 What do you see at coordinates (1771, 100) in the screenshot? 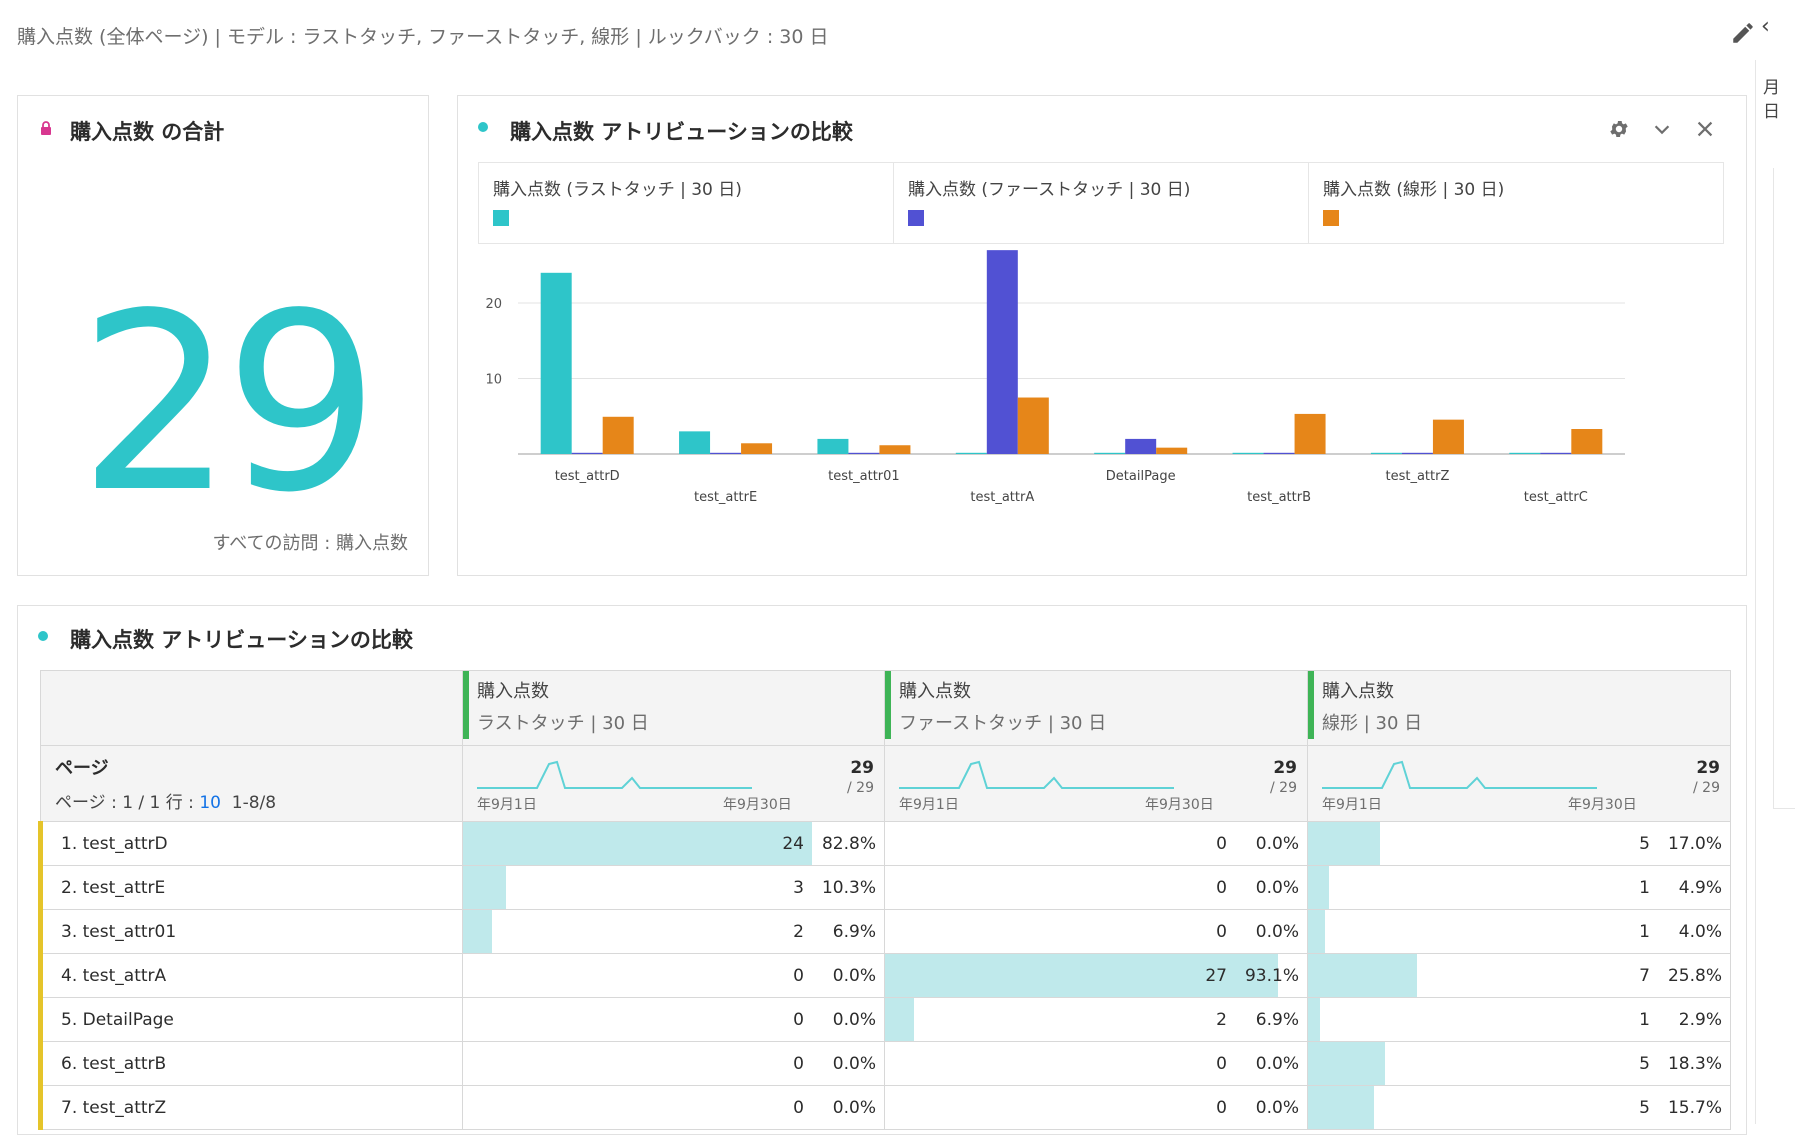
I see `calendar-rail-label: 月 日` at bounding box center [1771, 100].